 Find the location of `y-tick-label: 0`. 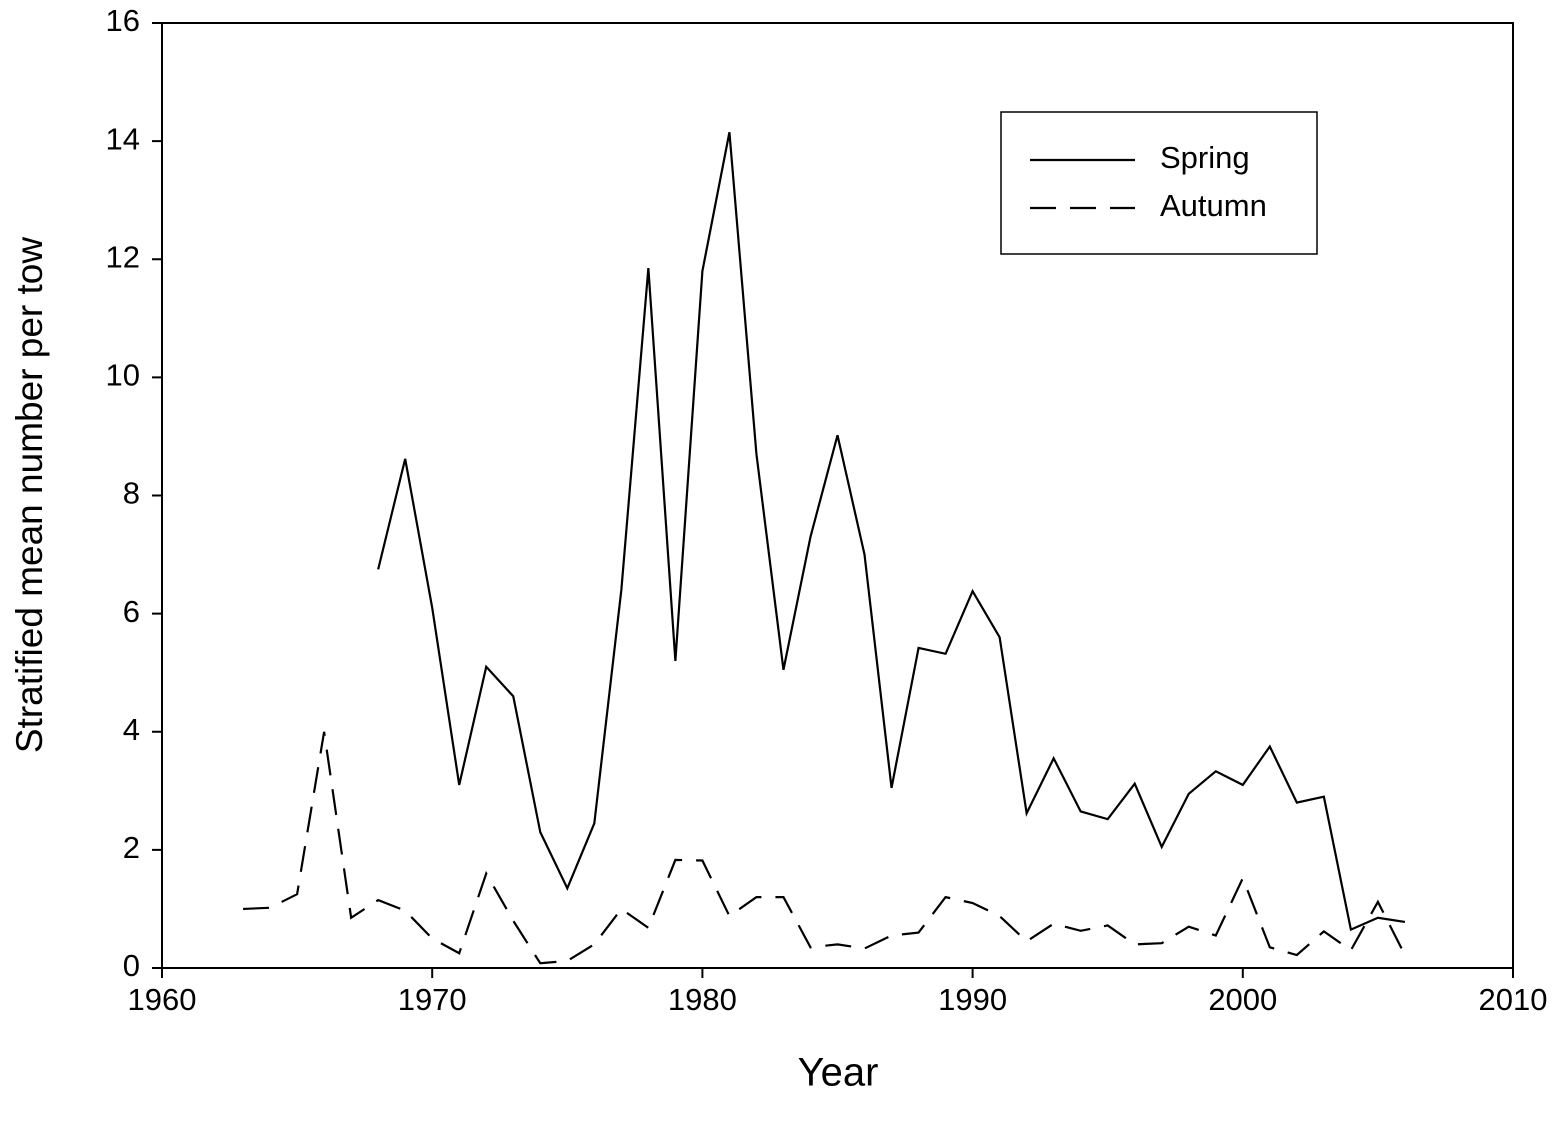

y-tick-label: 0 is located at coordinates (131, 965).